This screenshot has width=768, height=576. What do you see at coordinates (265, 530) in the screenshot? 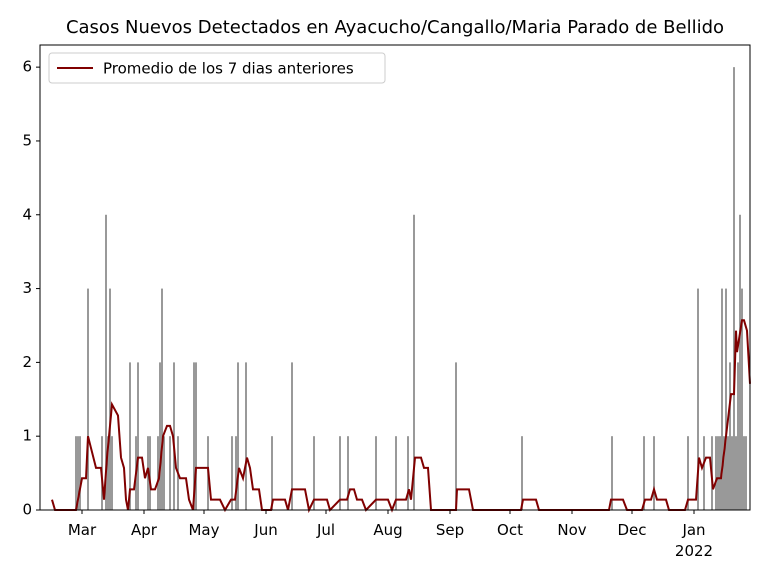
I see `x-tick-label: Jun` at bounding box center [265, 530].